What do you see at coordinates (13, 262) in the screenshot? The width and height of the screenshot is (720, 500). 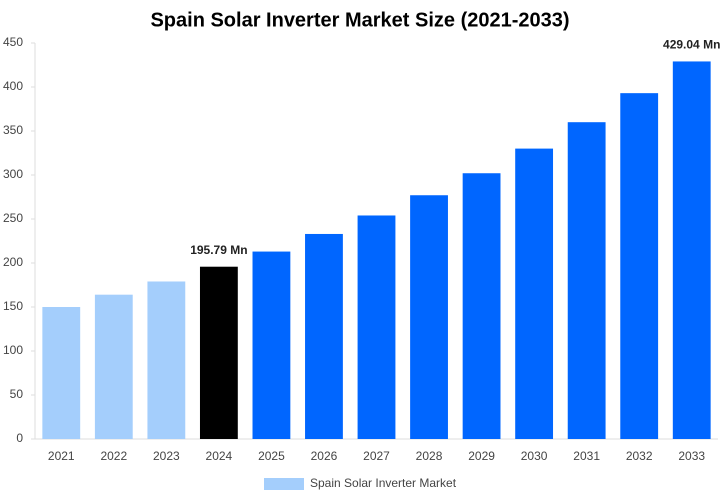 I see `y-tick-label: 200` at bounding box center [13, 262].